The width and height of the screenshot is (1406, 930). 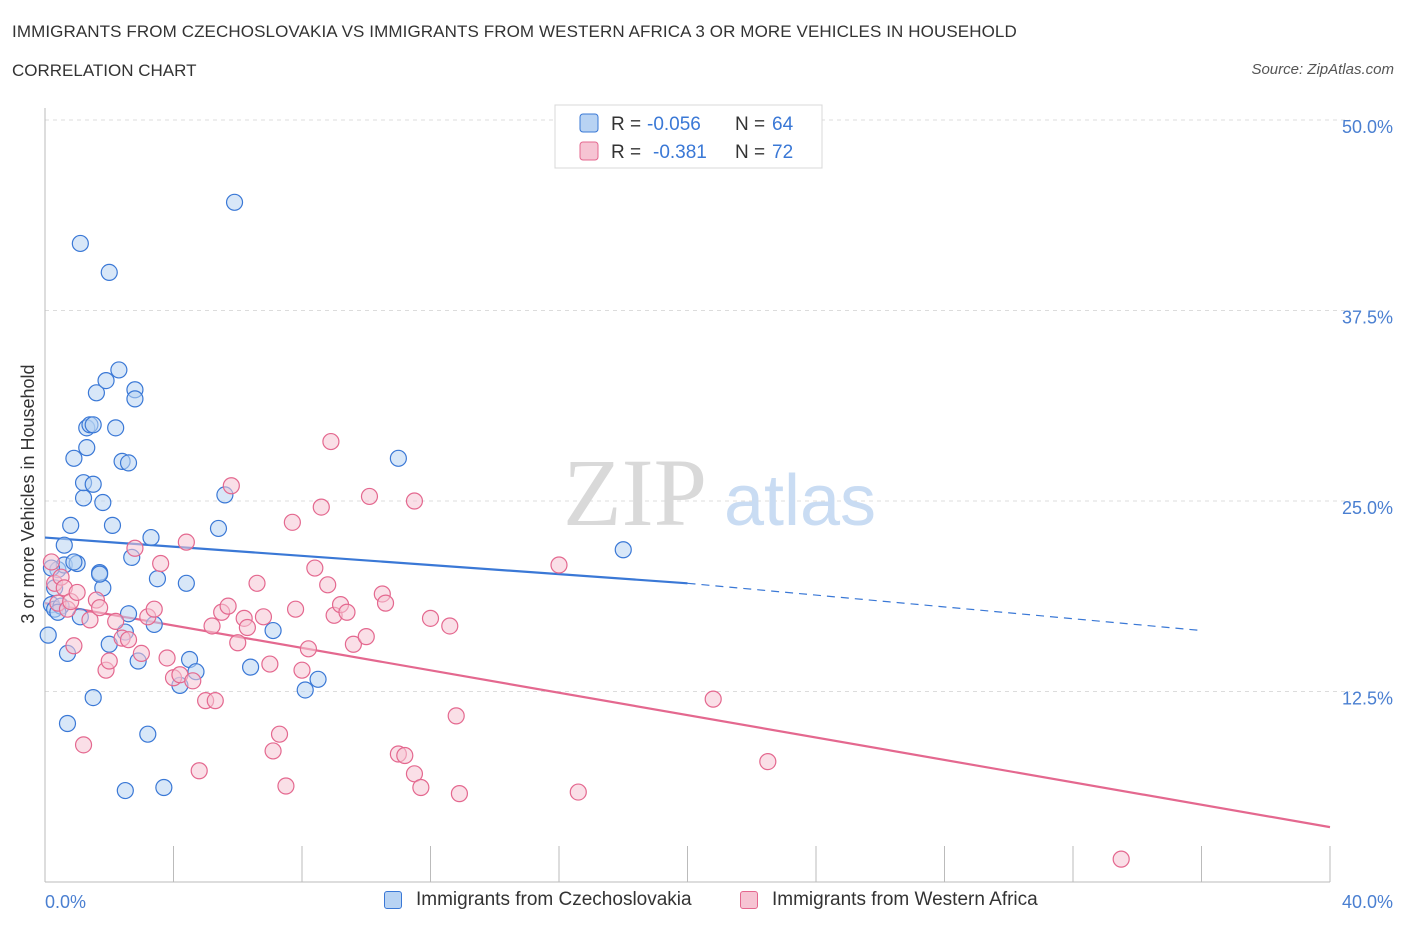 I want to click on y-tick-label: 50.0%, so click(x=1367, y=127).